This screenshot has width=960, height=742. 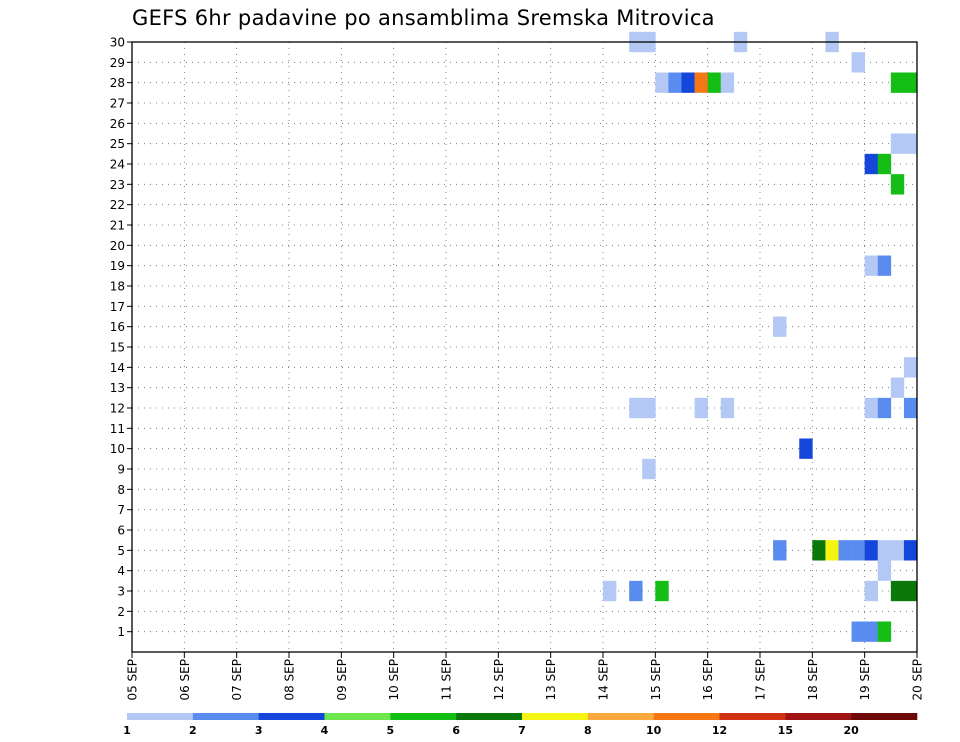 What do you see at coordinates (551, 680) in the screenshot?
I see `x-tick-label: 13 SEP` at bounding box center [551, 680].